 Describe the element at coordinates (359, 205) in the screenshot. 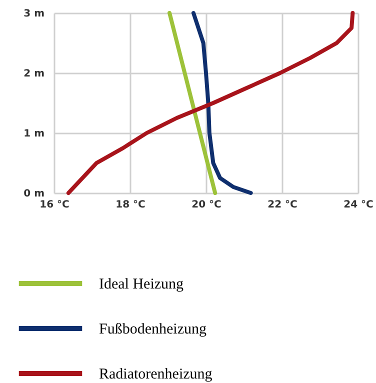

I see `x-tick-label: 24 °C` at that location.